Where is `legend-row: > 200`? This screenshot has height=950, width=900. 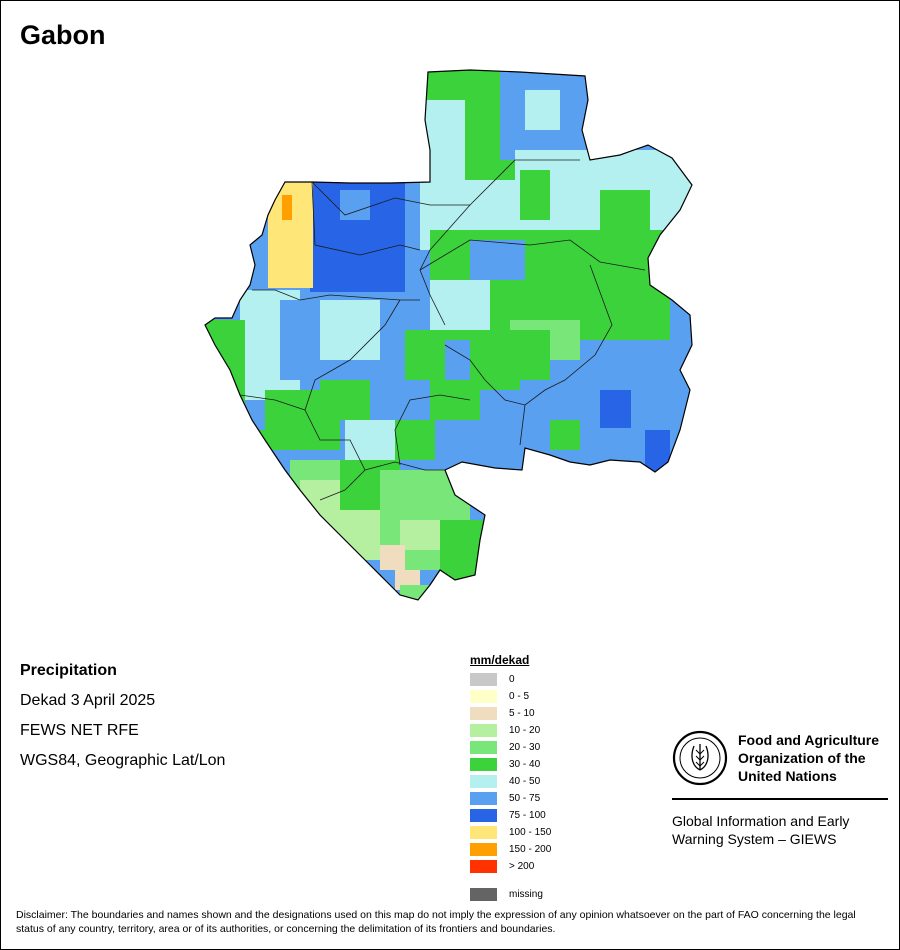
legend-row: > 200 is located at coordinates (510, 866).